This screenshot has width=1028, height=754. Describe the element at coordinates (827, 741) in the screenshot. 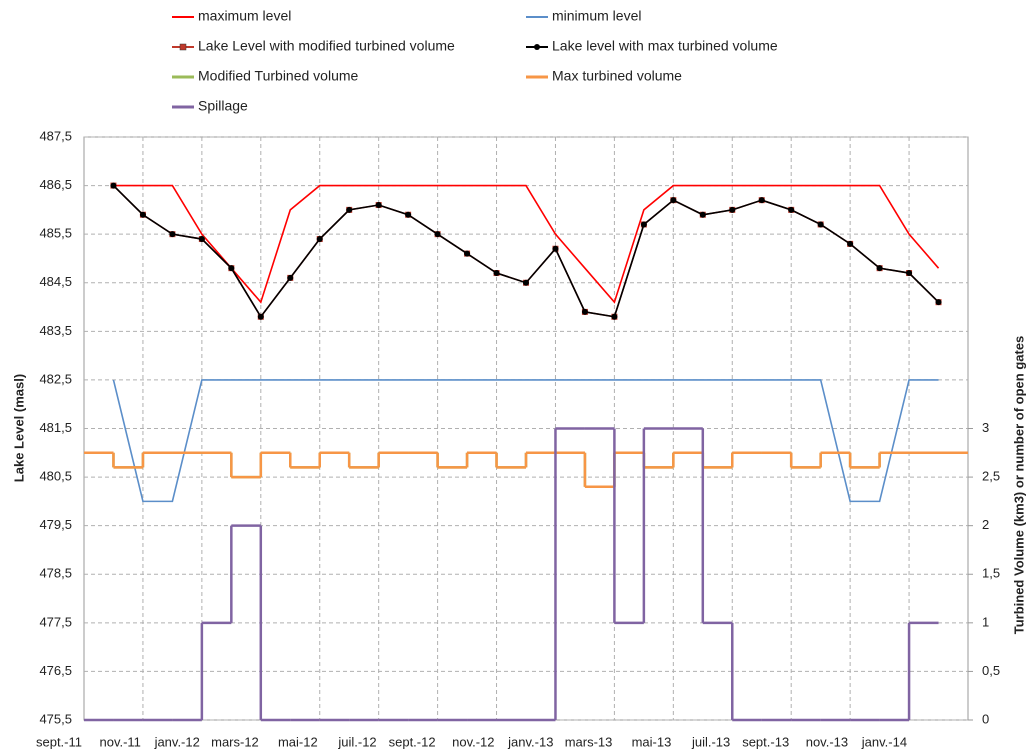

I see `x-tick-label: nov.-13` at that location.